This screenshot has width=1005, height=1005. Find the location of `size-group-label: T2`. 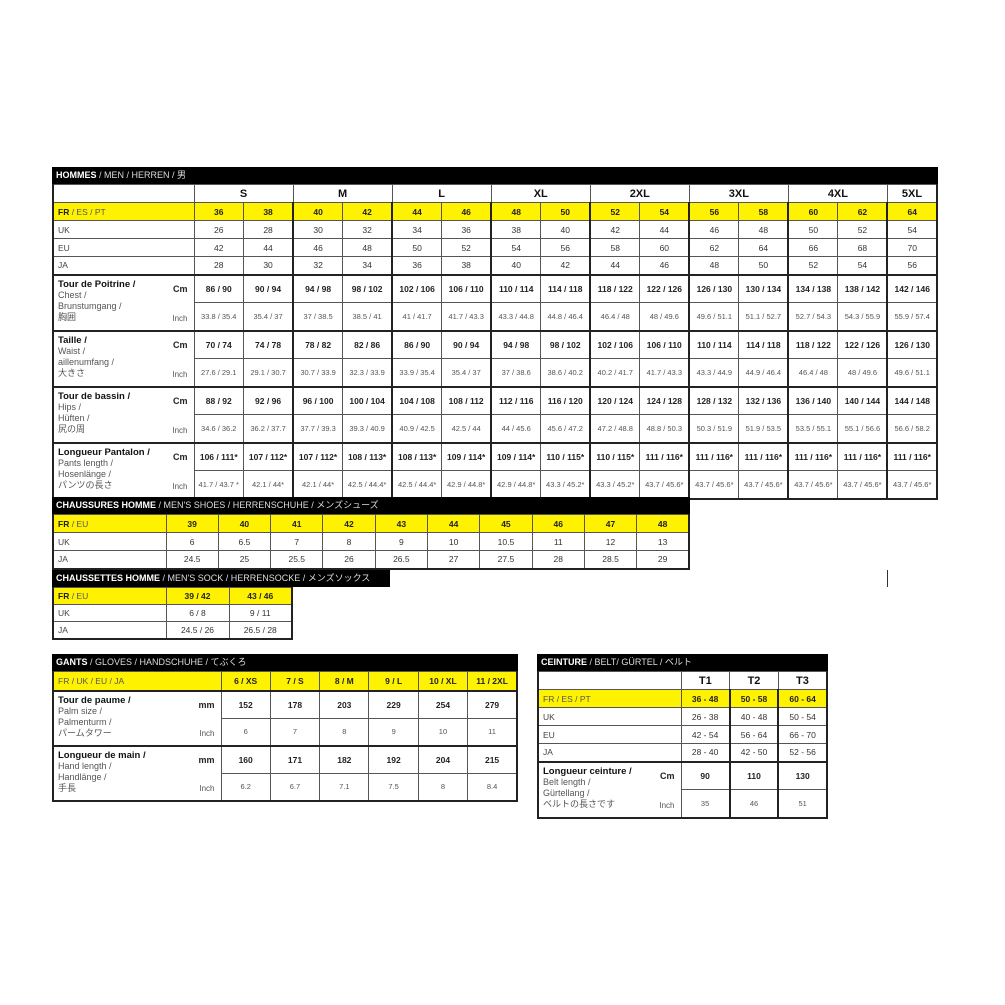

size-group-label: T2 is located at coordinates (754, 680).